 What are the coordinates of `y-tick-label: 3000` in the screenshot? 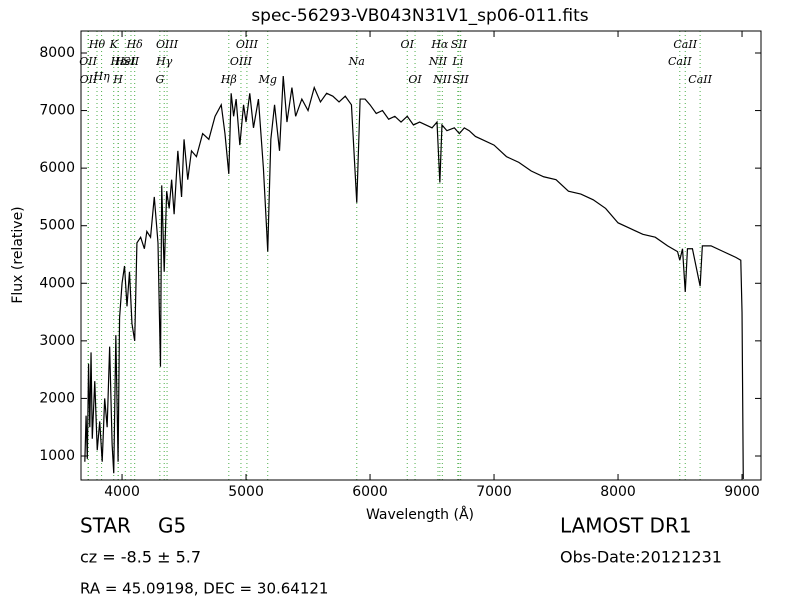 It's located at (57, 341).